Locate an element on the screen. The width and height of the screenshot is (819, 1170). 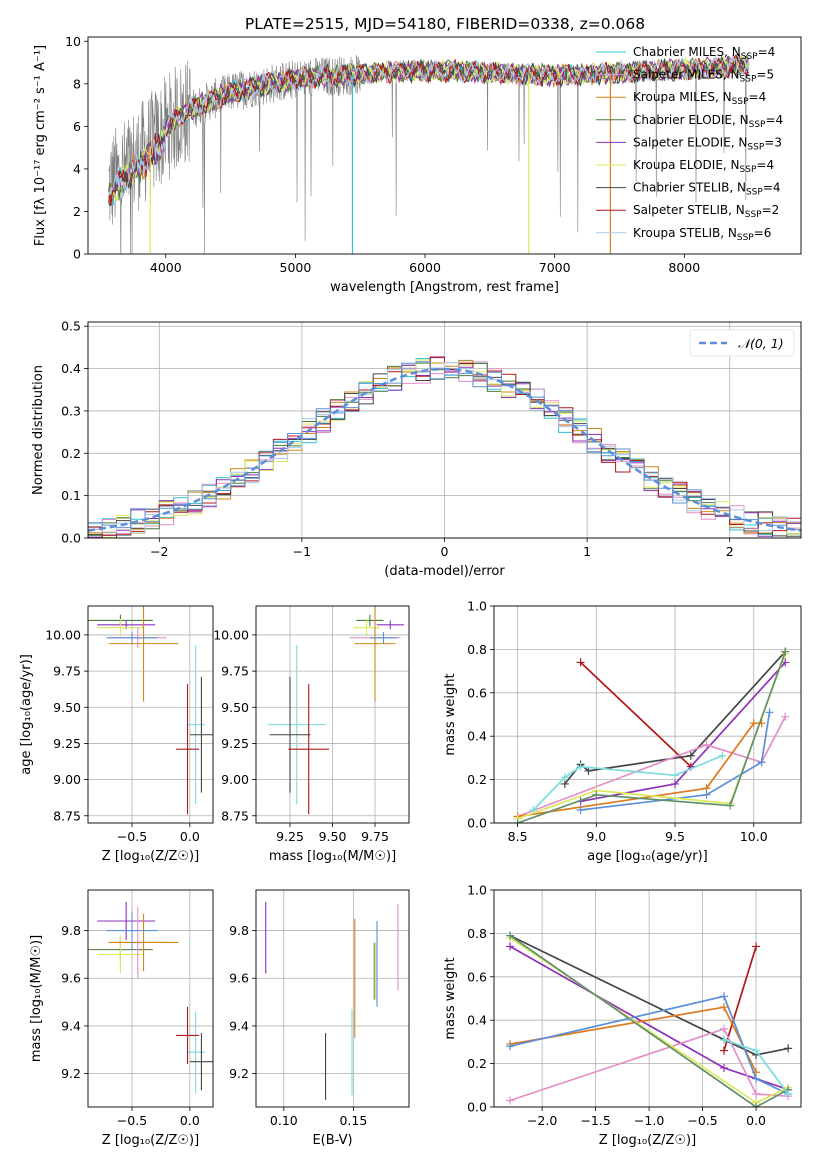
normal-curve is located at coordinates (444, 449).